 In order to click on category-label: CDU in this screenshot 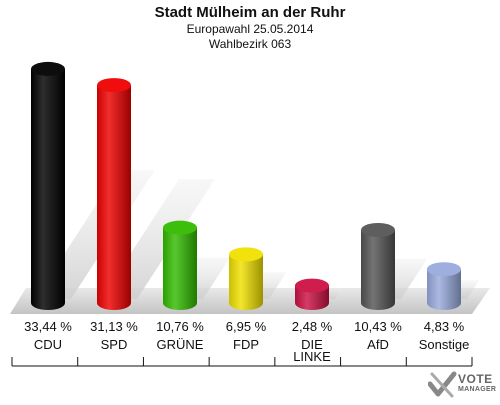, I will do `click(48, 344)`.